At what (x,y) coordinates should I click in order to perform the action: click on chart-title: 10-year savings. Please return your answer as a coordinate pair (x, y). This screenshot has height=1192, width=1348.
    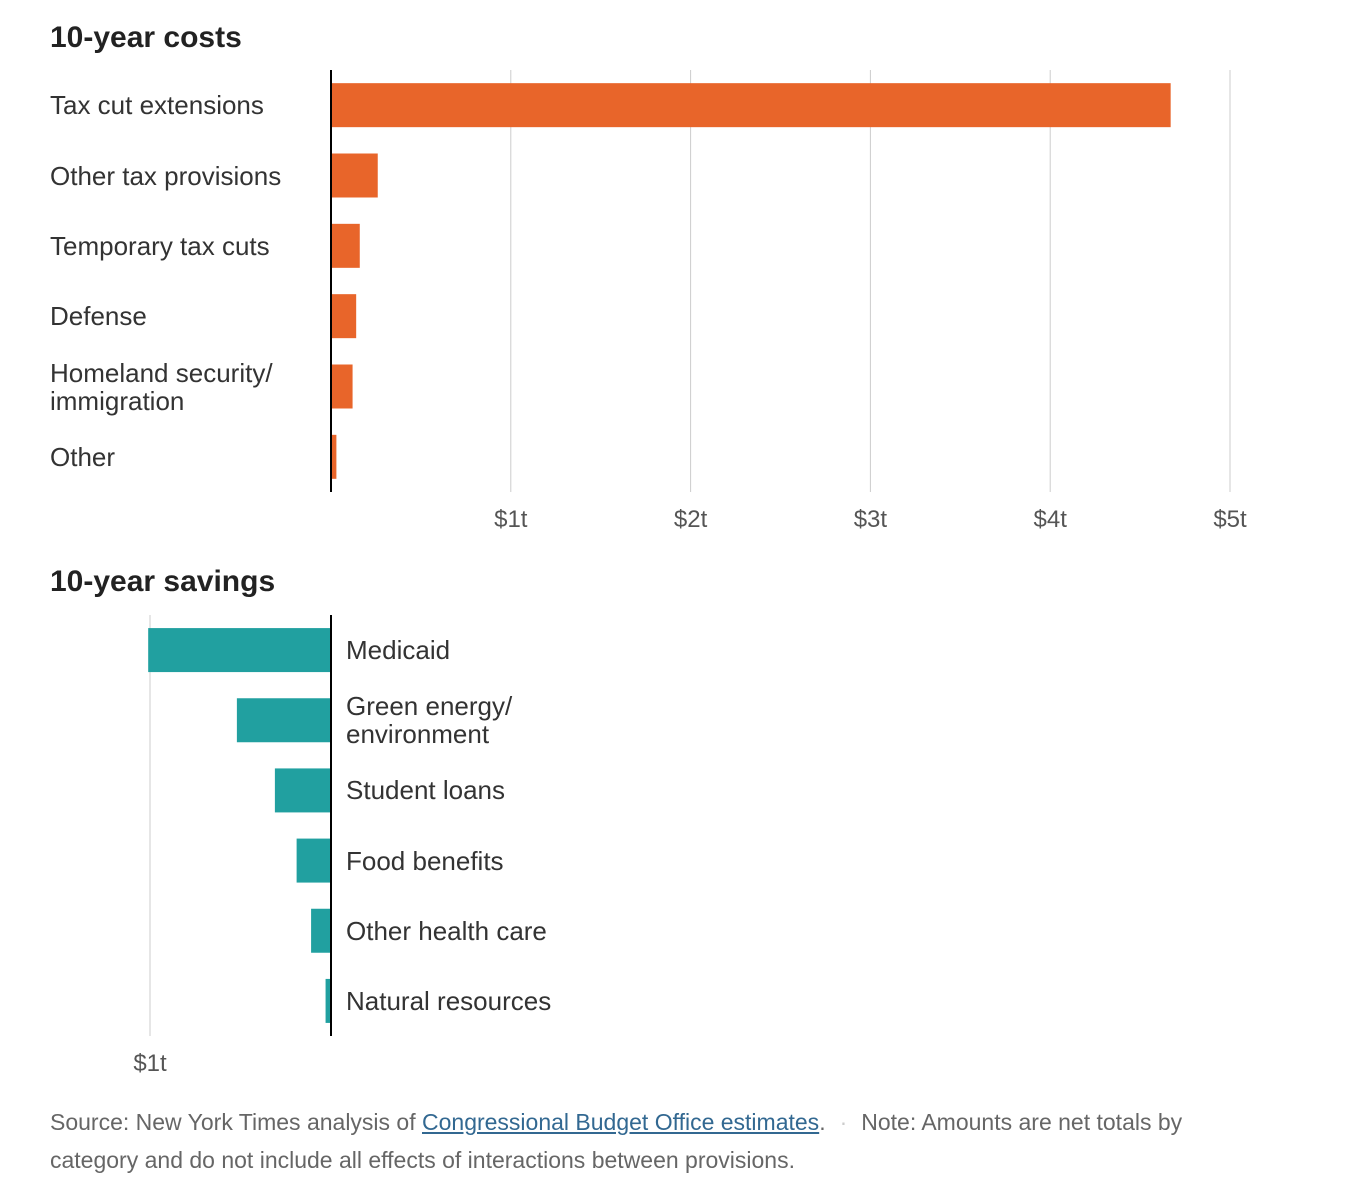
    Looking at the image, I should click on (163, 581).